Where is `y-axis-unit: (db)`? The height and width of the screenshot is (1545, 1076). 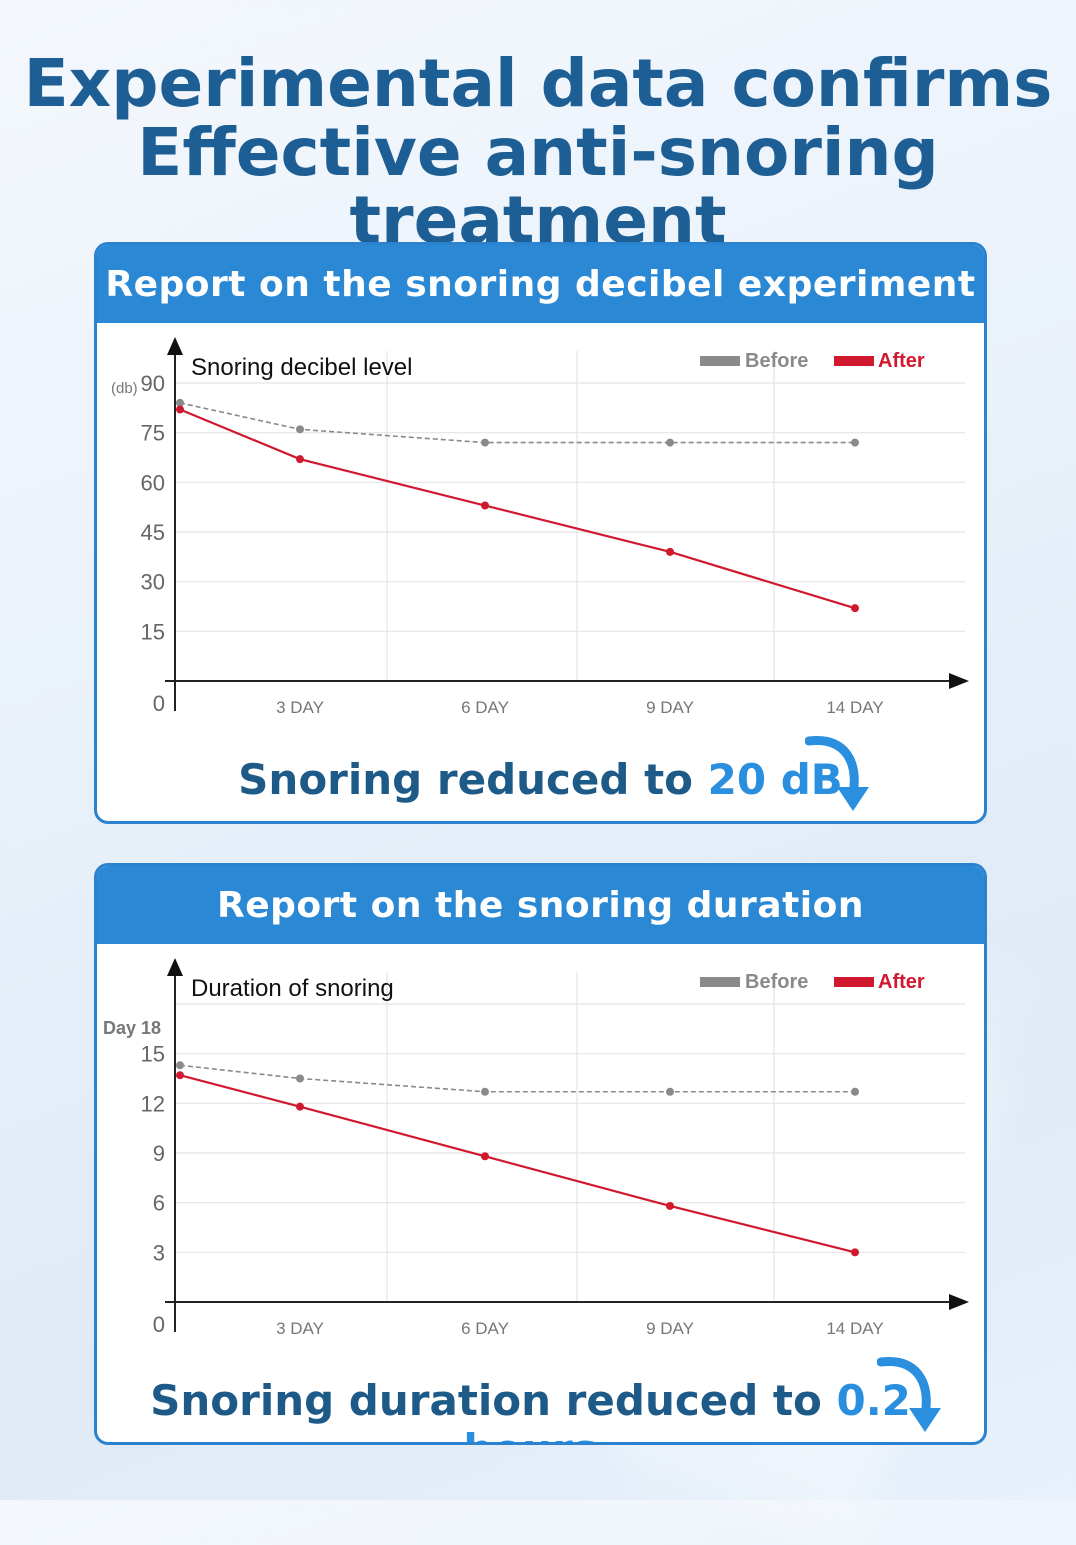
y-axis-unit: (db) is located at coordinates (124, 388).